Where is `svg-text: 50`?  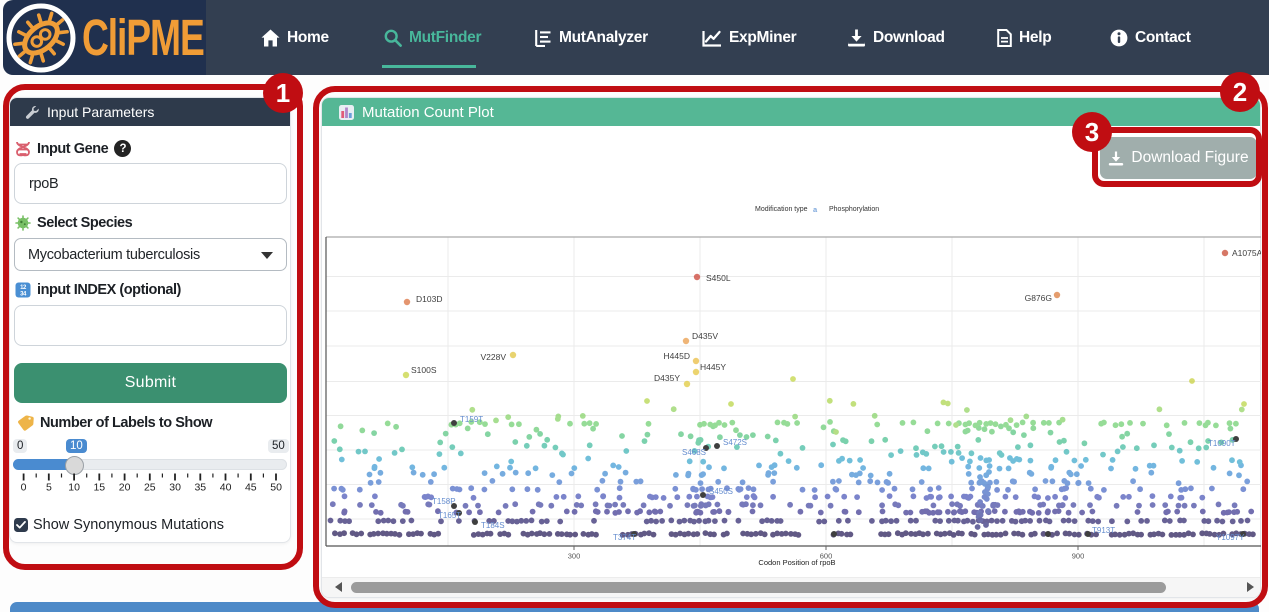 svg-text: 50 is located at coordinates (276, 488).